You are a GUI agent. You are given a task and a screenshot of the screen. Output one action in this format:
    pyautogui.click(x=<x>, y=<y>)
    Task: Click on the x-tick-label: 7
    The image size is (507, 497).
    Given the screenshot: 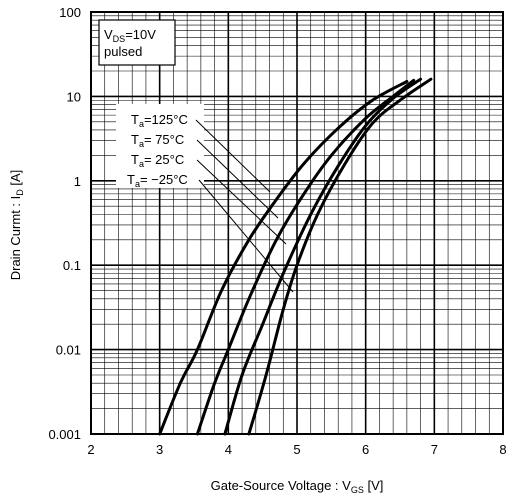 What is the action you would take?
    pyautogui.click(x=434, y=449)
    